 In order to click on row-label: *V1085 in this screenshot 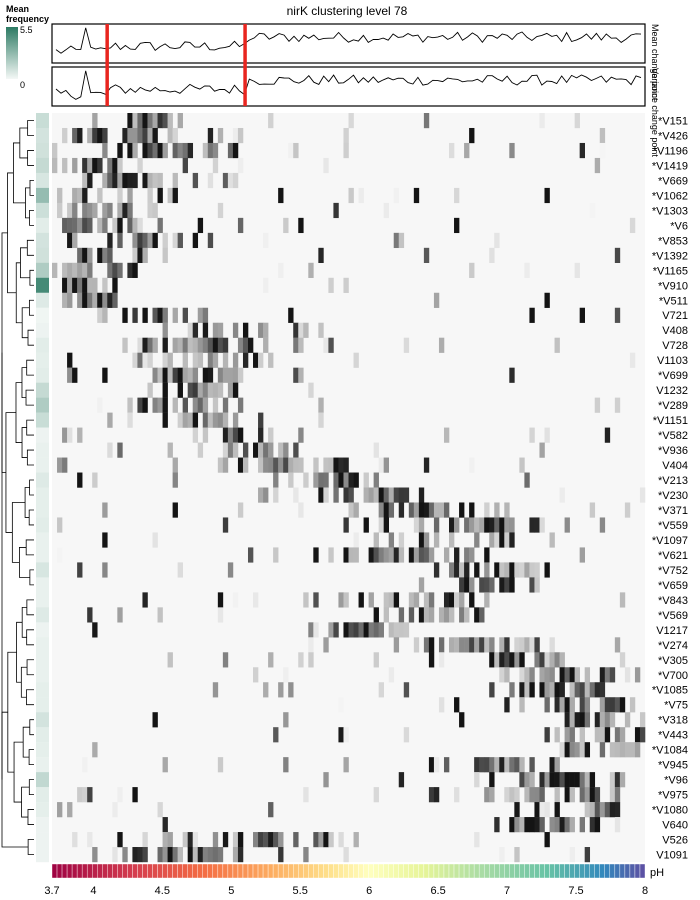, I will do `click(670, 691)`.